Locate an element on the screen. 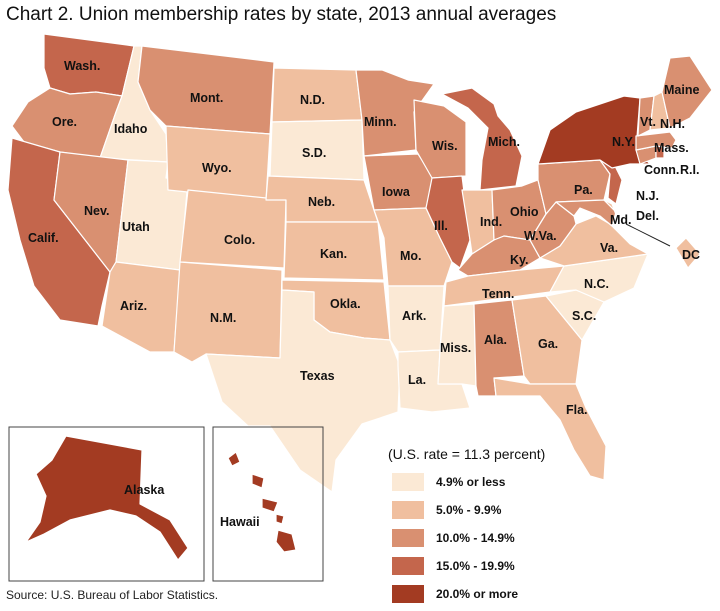 This screenshot has height=611, width=720. label-ky: Ky. is located at coordinates (519, 260).